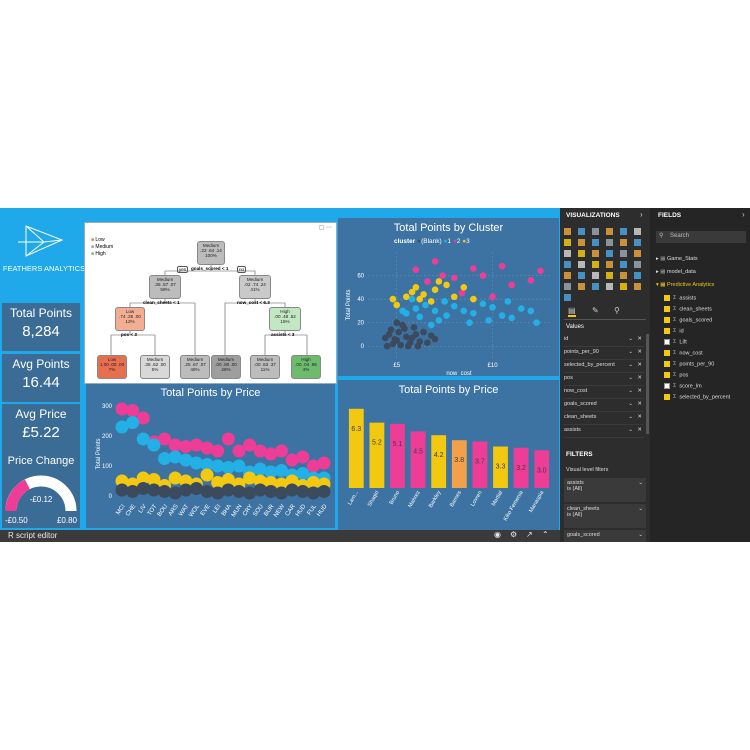 Image resolution: width=750 pixels, height=750 pixels. Describe the element at coordinates (329, 228) in the screenshot. I see `more-options-icon: ⋯` at that location.